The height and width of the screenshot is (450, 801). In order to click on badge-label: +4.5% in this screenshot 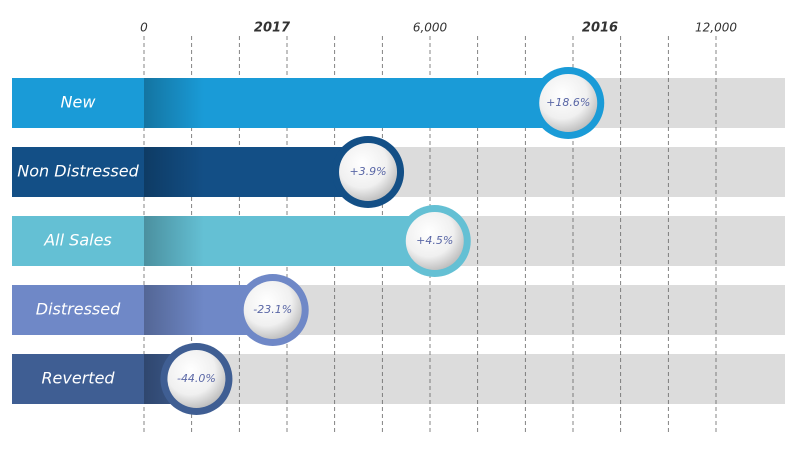, I will do `click(434, 240)`.